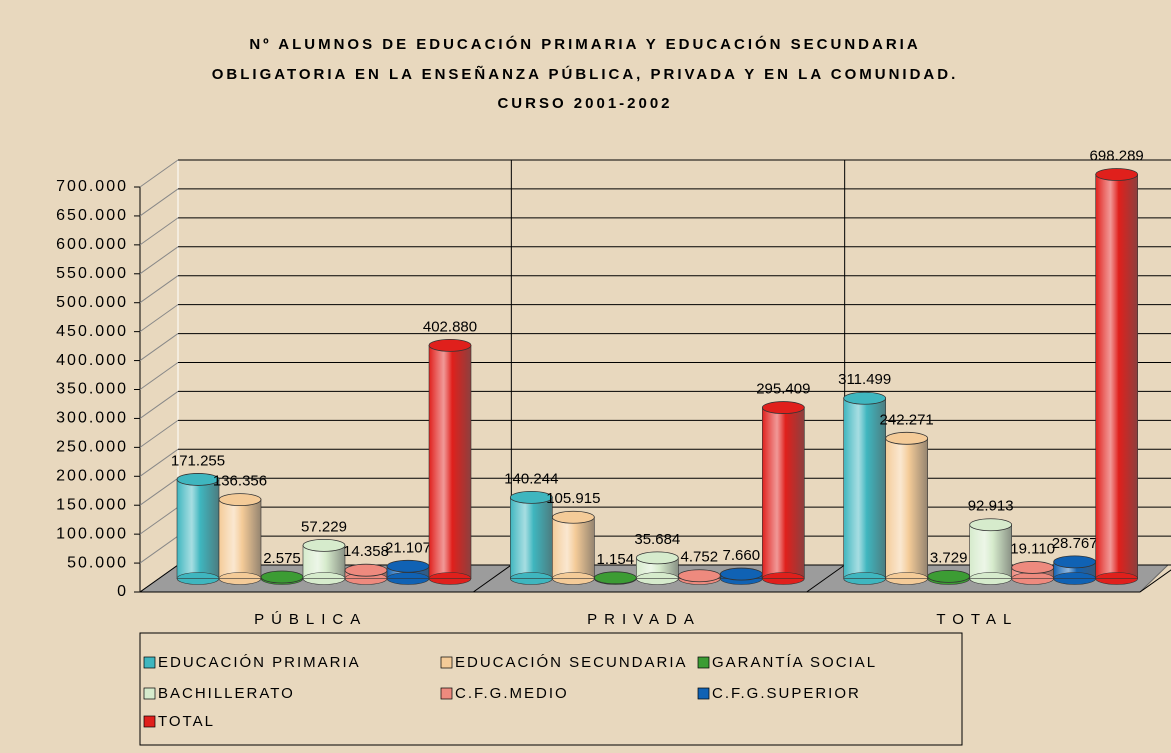  What do you see at coordinates (408, 547) in the screenshot?
I see `data-label: 21.107` at bounding box center [408, 547].